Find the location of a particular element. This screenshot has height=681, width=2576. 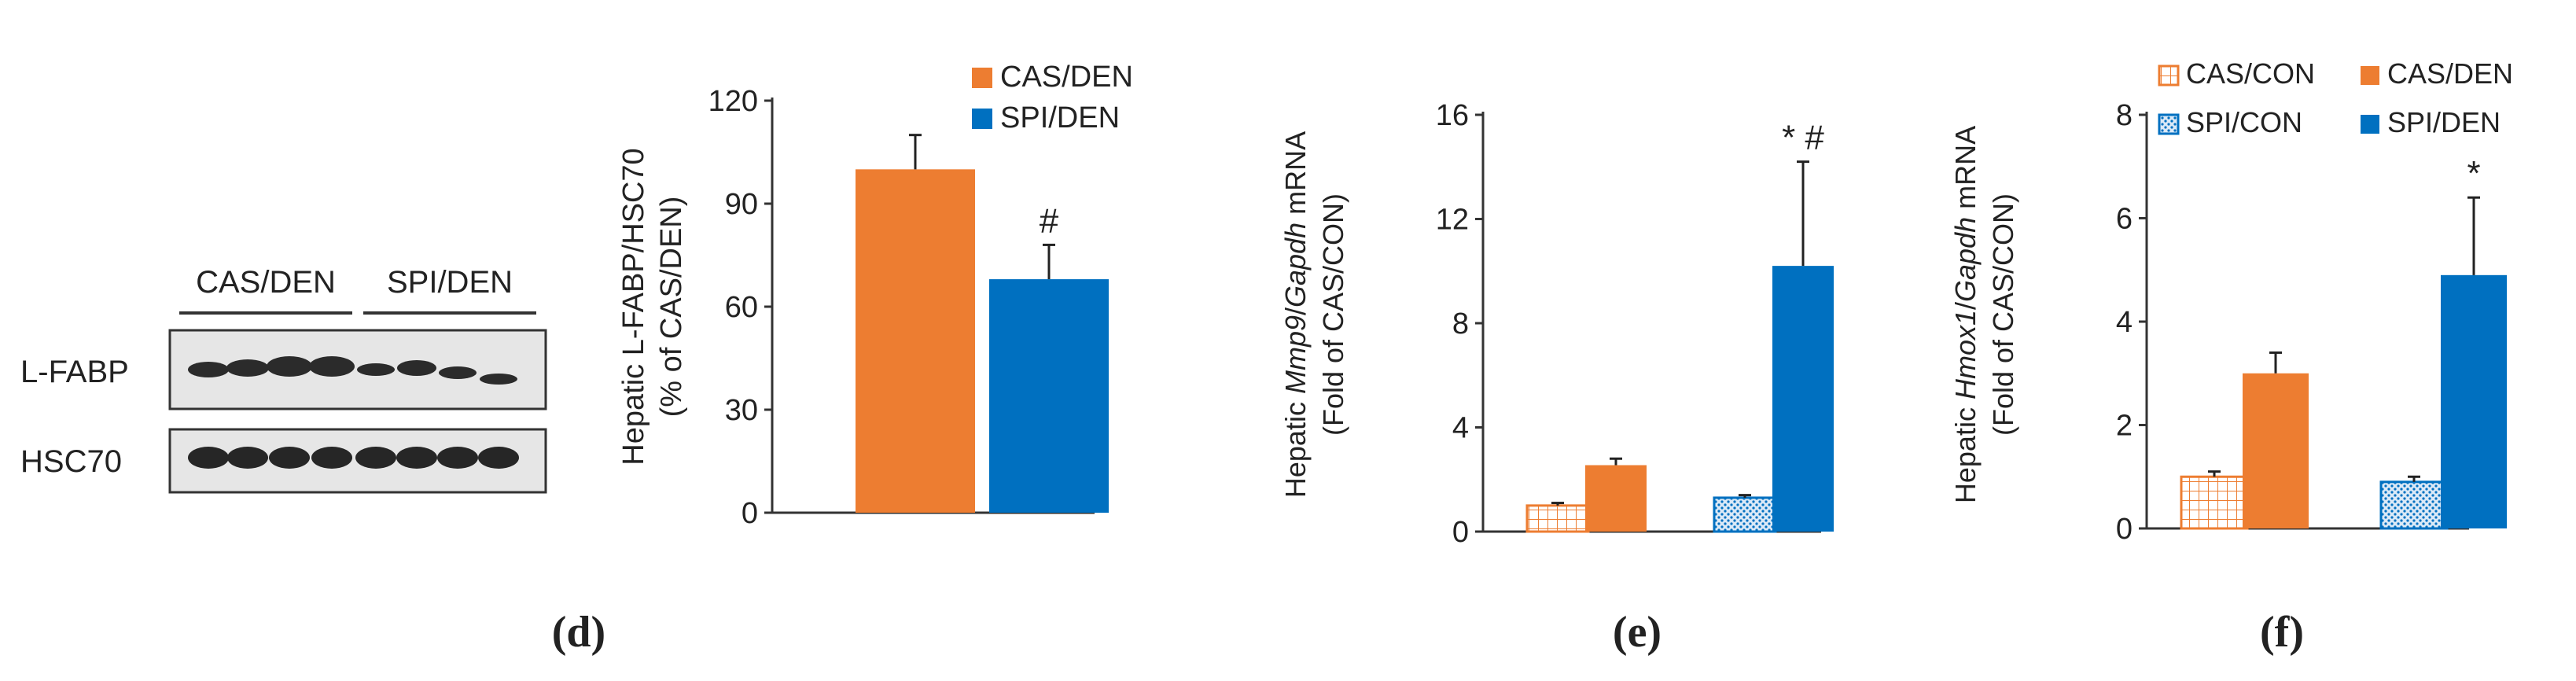

panel-label-f: (f) is located at coordinates (2282, 632).